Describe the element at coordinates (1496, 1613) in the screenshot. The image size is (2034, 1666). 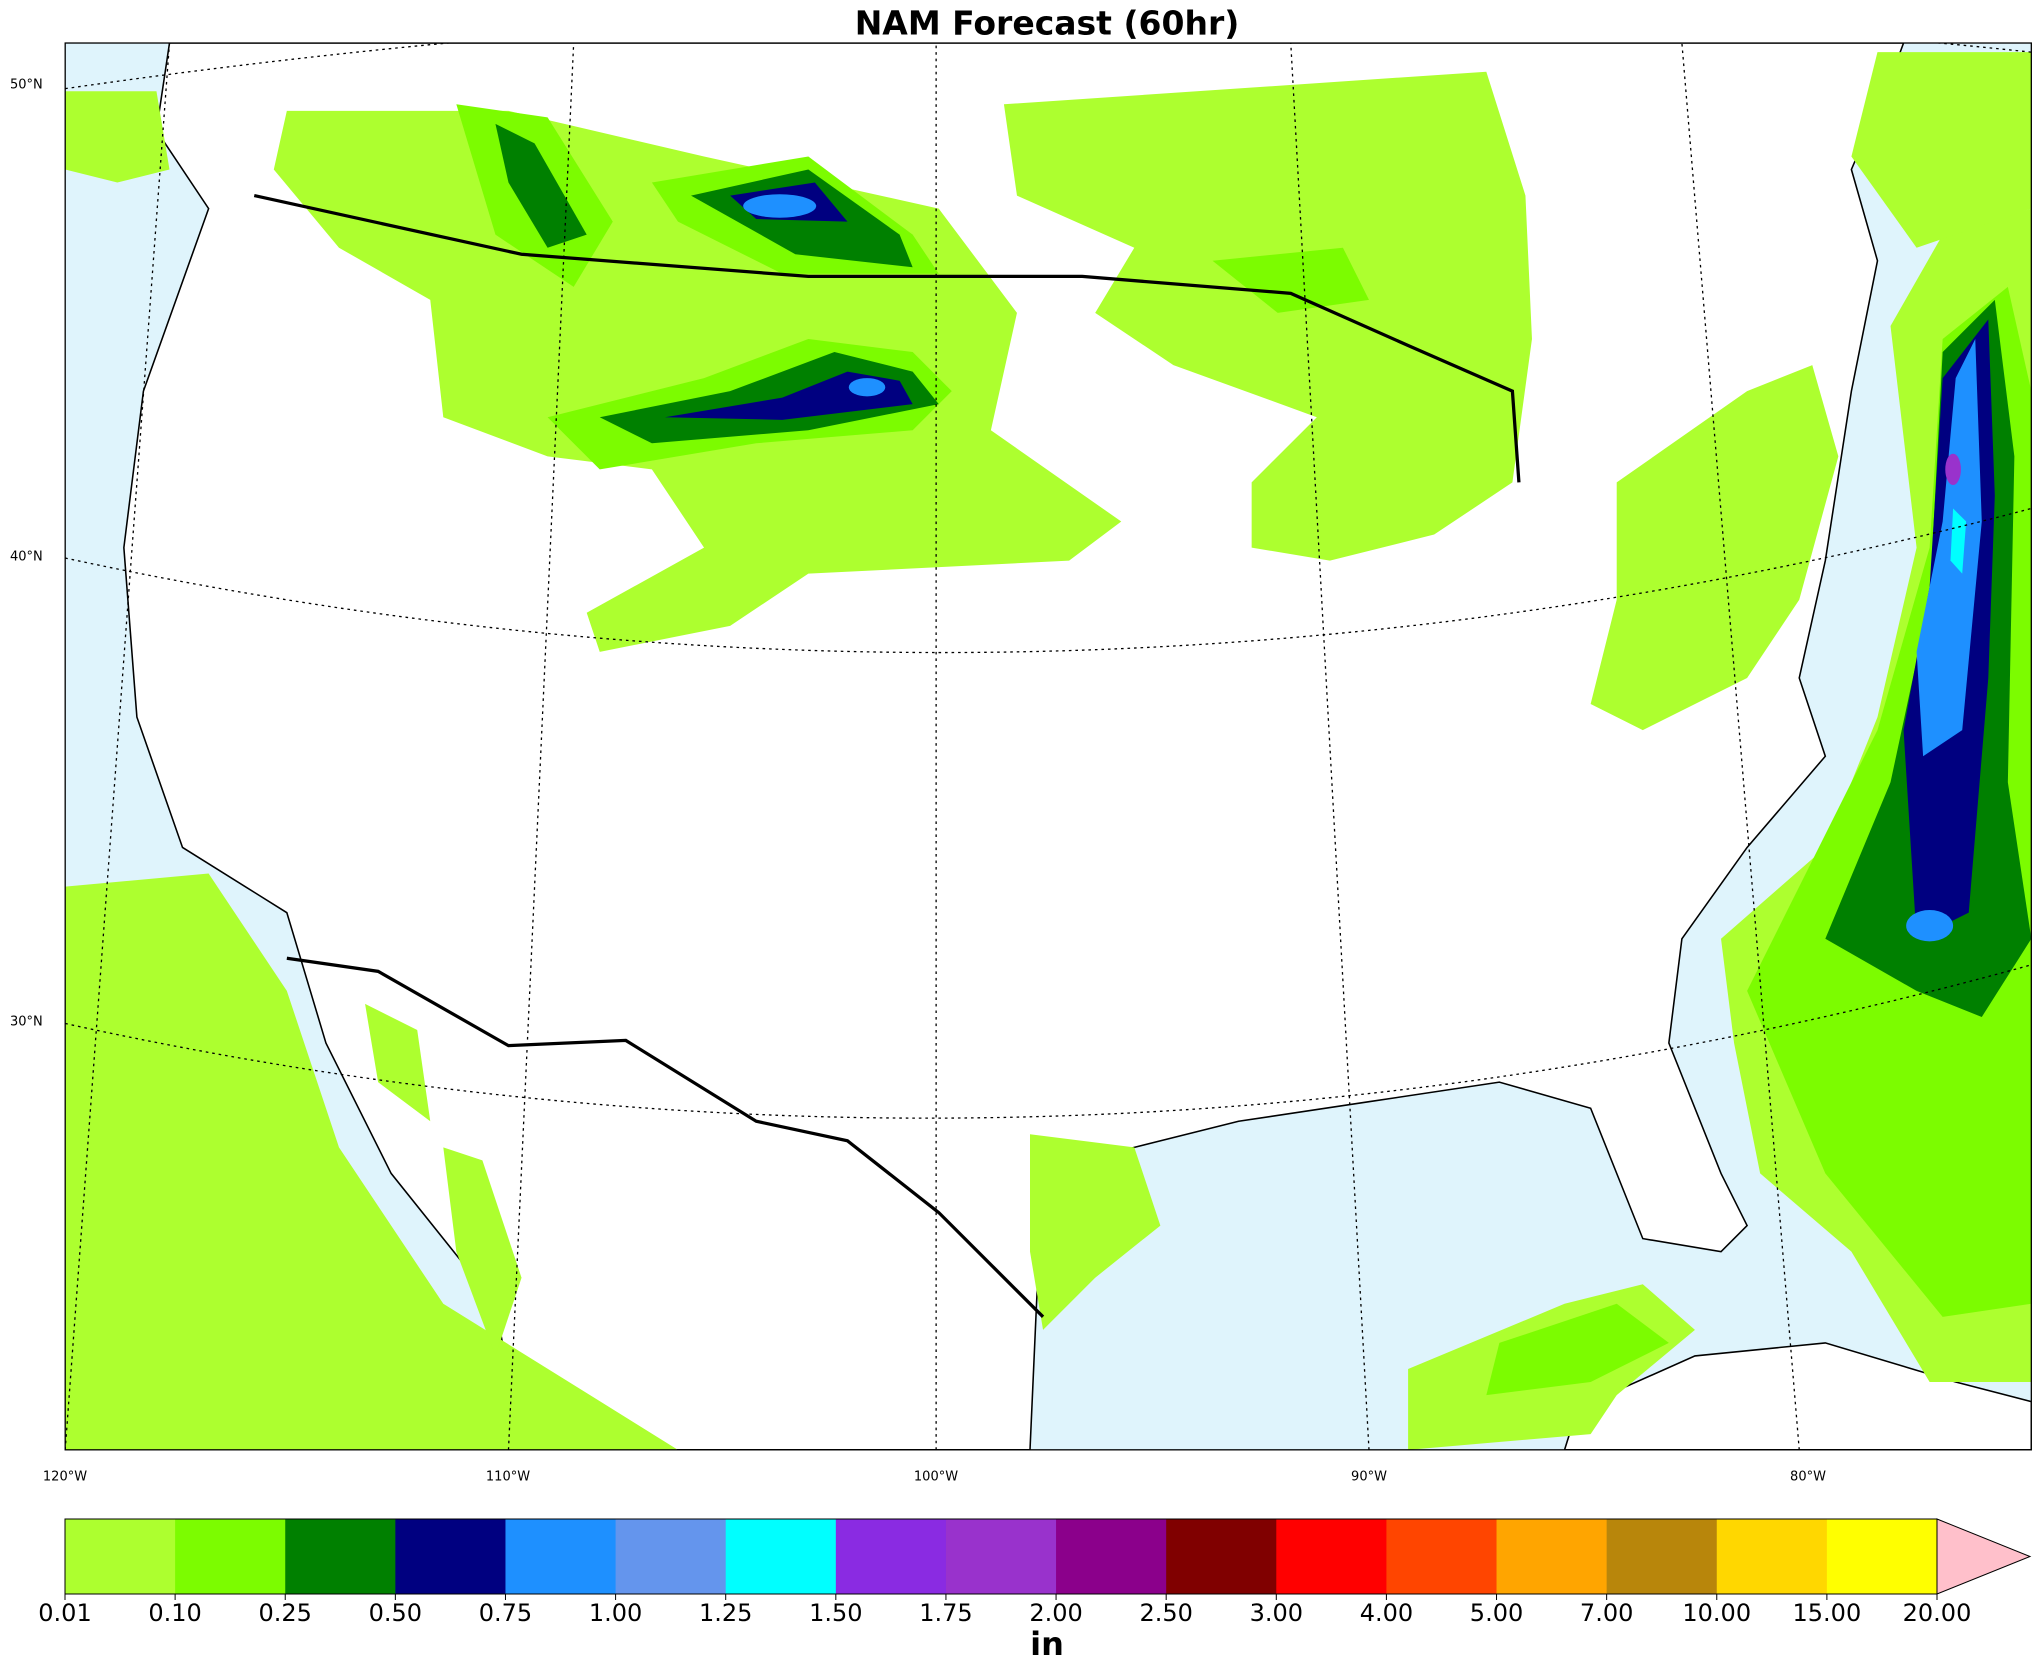
I see `colorbar-label: 5.00` at that location.